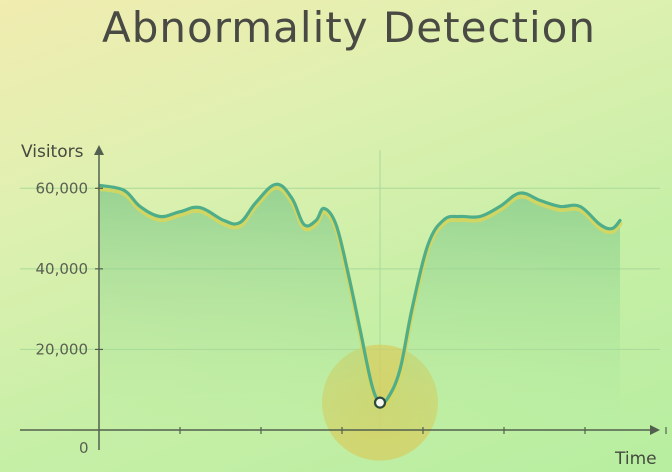  I want to click on anomaly-point-layer, so click(380, 402).